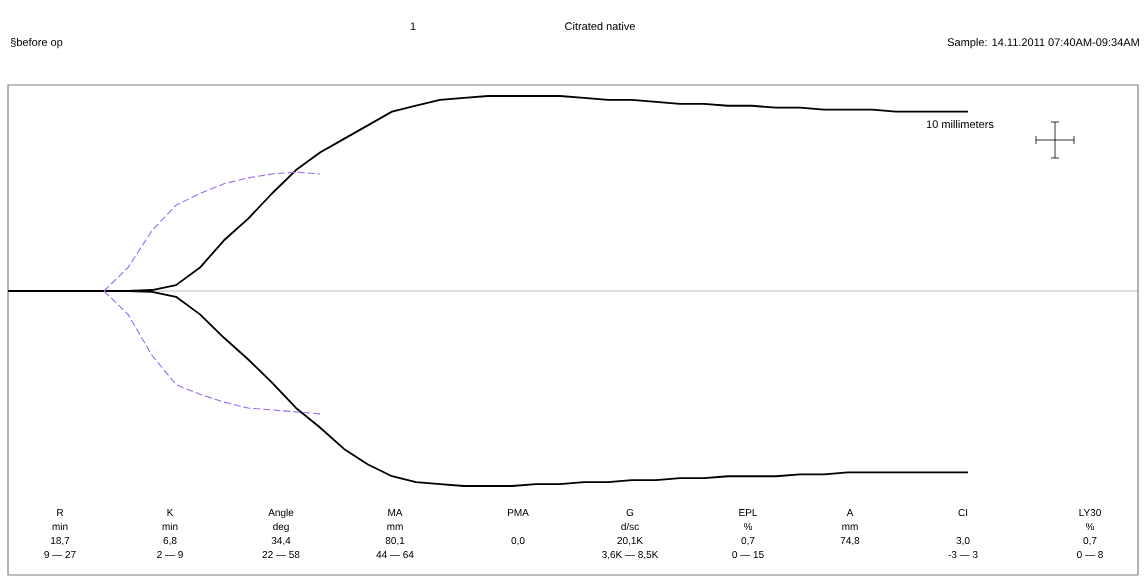 This screenshot has width=1145, height=580. I want to click on text: 34,4, so click(281, 541).